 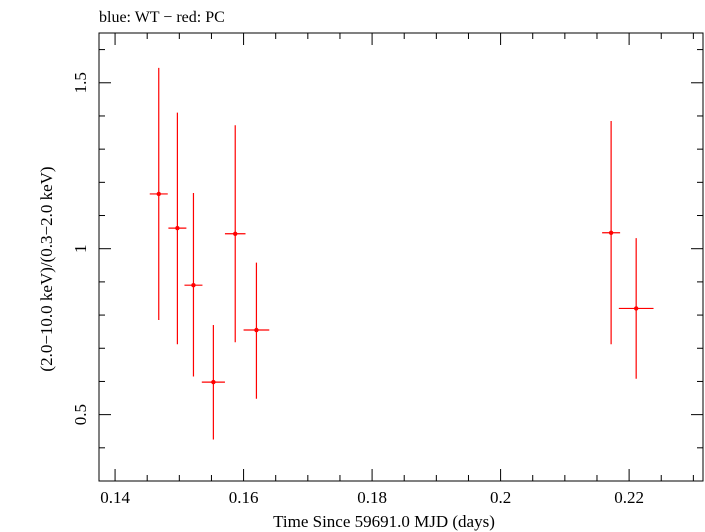 I want to click on y-axis-label: (2.0−10.0 keV)/(0.3−2.0 keV), so click(x=46, y=268).